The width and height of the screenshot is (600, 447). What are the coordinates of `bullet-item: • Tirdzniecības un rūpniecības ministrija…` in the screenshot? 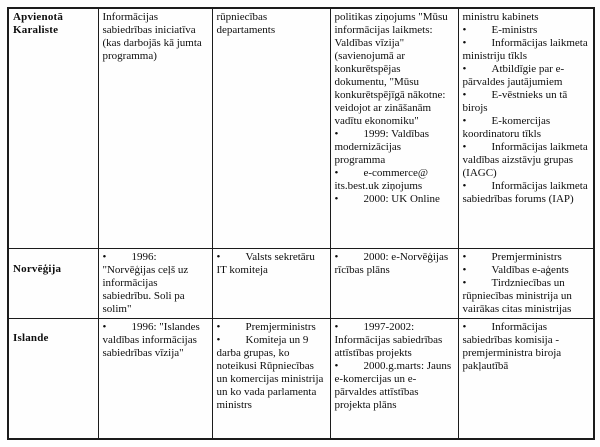 It's located at (526, 296).